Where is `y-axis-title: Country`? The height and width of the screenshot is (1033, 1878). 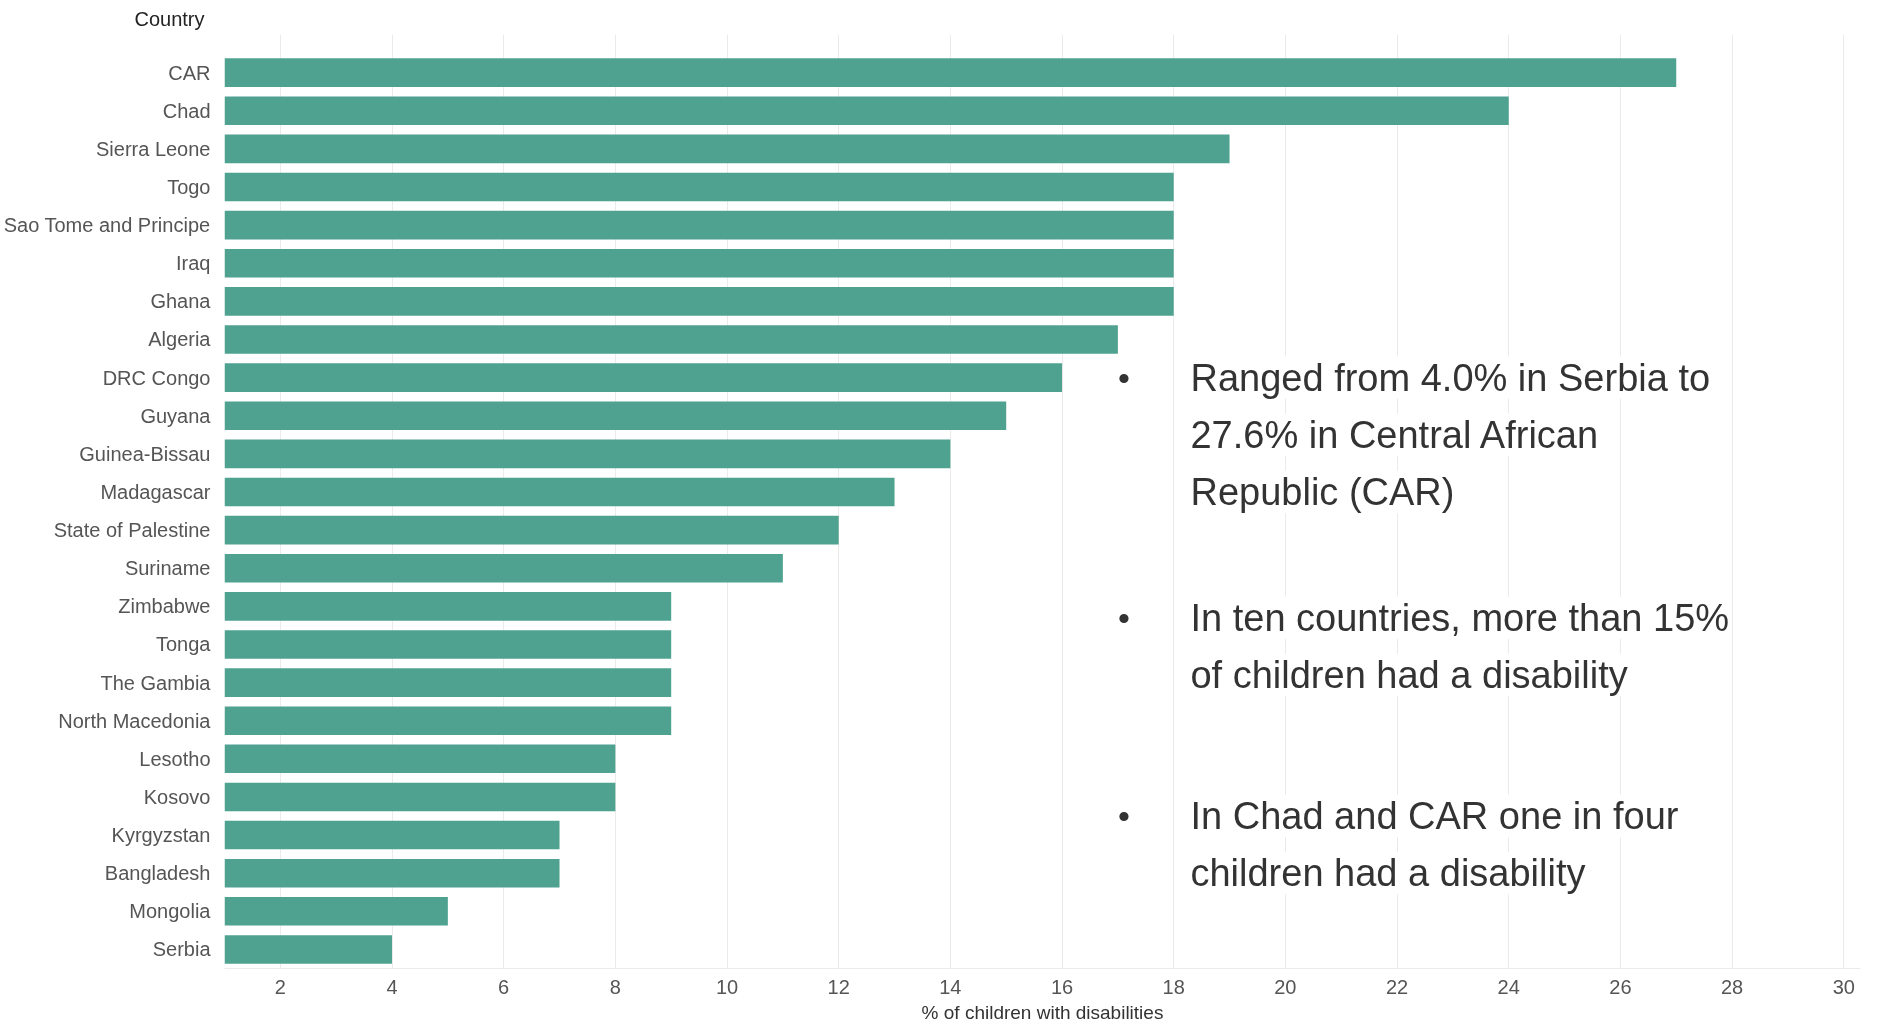 y-axis-title: Country is located at coordinates (169, 18).